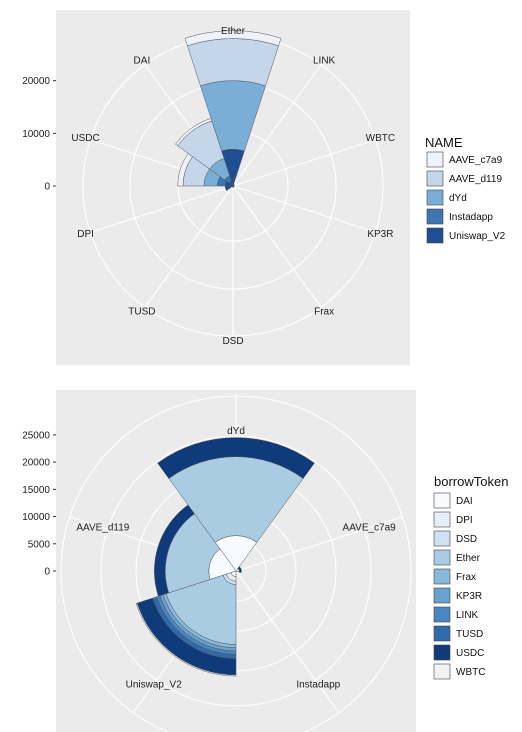 This screenshot has width=522, height=732. Describe the element at coordinates (435, 178) in the screenshot. I see `legend-key-aave_d119` at that location.